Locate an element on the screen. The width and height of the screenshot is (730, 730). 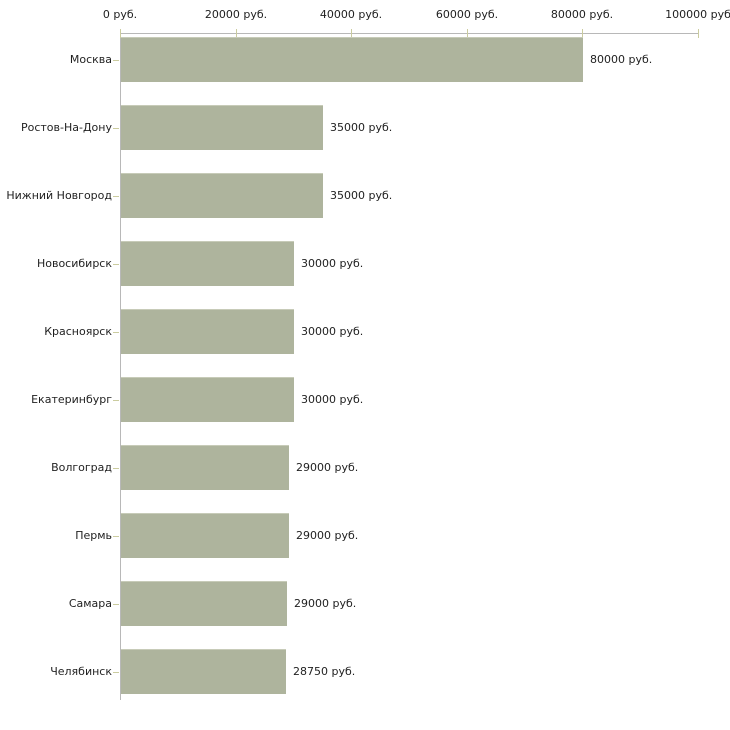
bar-Ростов-На-Дону is located at coordinates (222, 127).